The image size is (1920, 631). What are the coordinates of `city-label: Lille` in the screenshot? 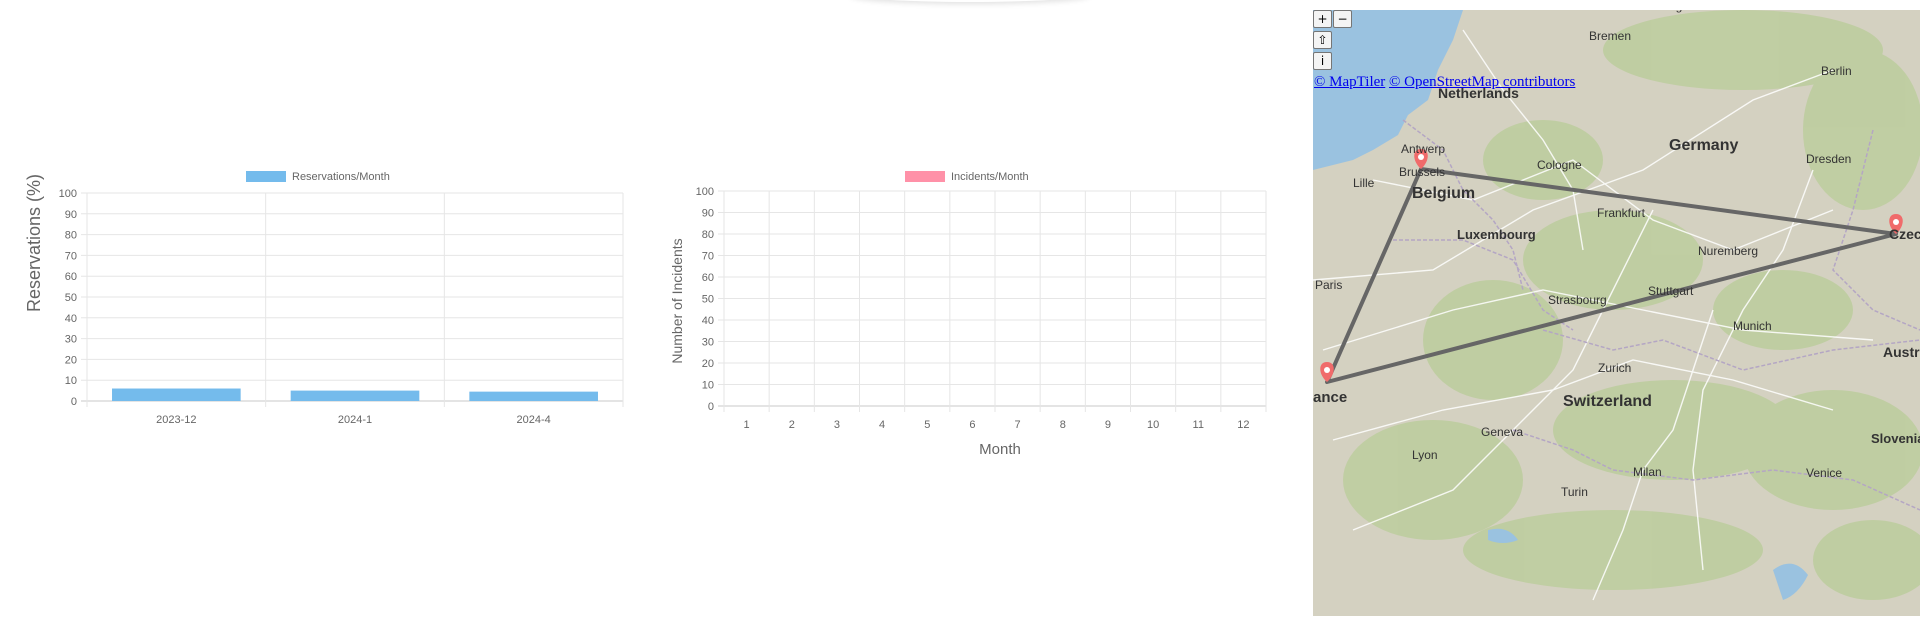 It's located at (1364, 183).